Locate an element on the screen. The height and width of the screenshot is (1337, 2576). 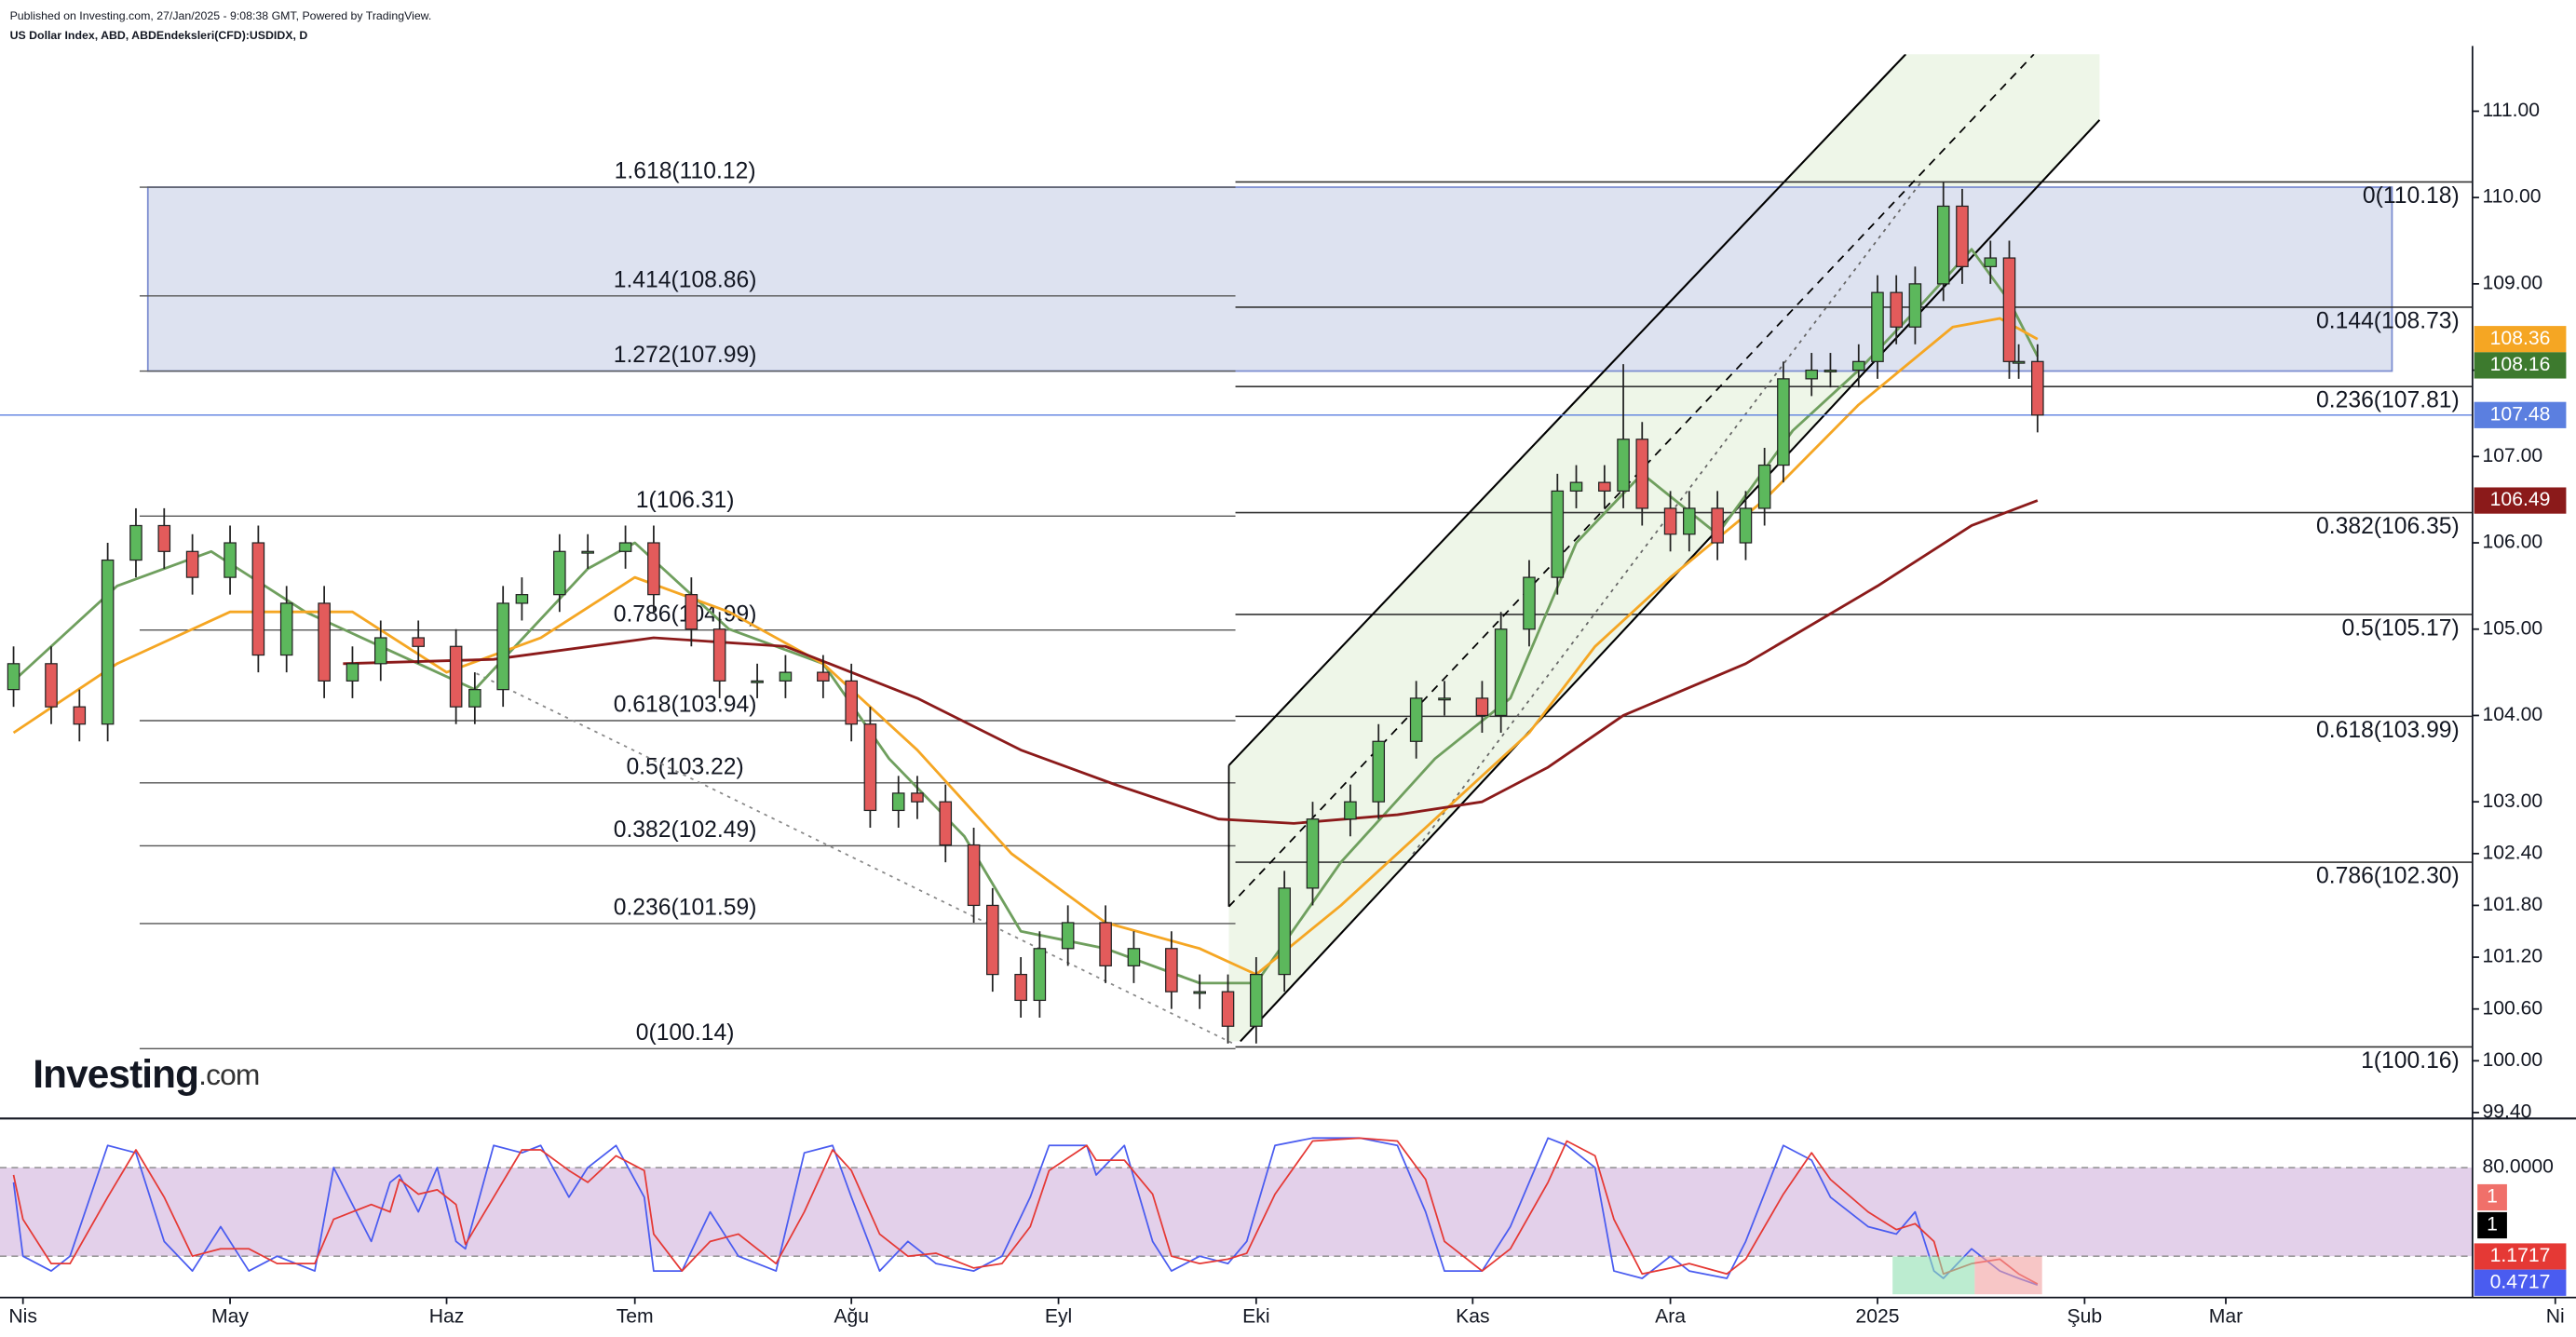
fib-label: 0.618(103.94) is located at coordinates (685, 705).